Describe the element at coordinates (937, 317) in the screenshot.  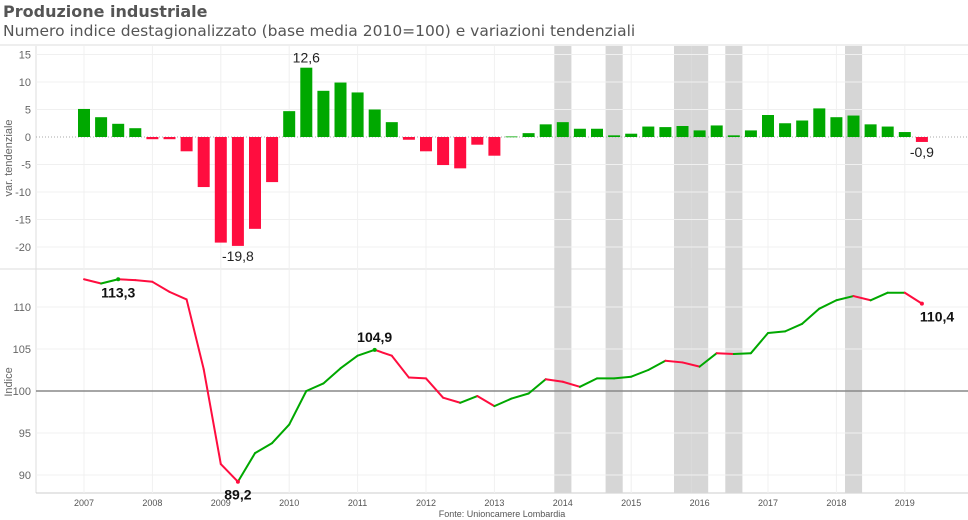
I see `line-data-label: 110,4` at that location.